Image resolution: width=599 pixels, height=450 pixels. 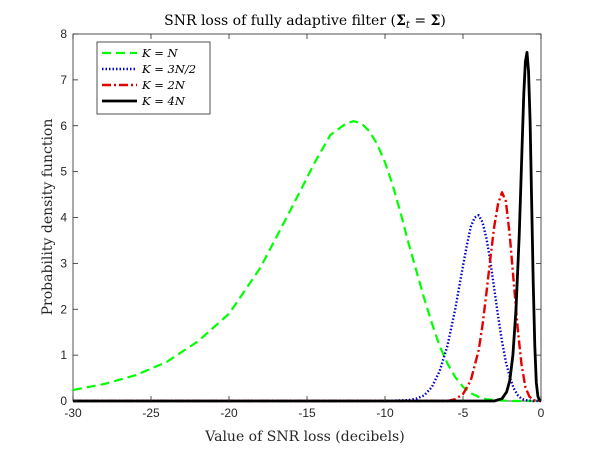 I want to click on y-tick-label: 4, so click(x=63, y=218).